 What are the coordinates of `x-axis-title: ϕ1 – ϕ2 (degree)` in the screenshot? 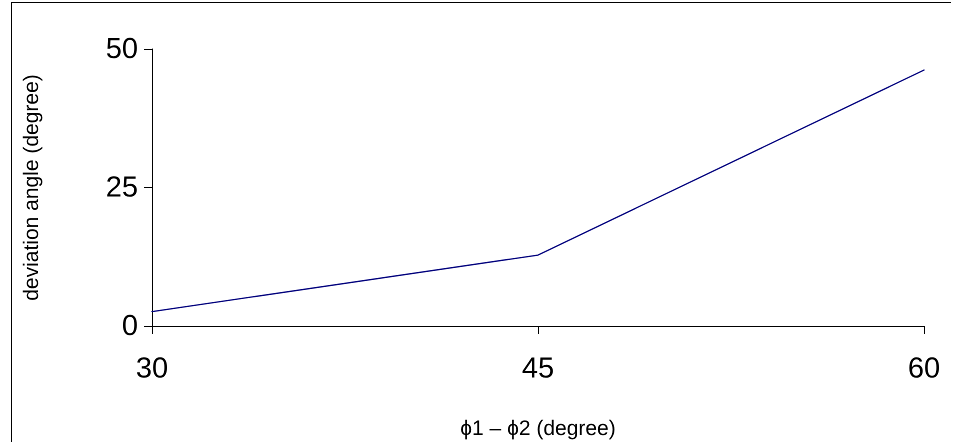 It's located at (538, 428).